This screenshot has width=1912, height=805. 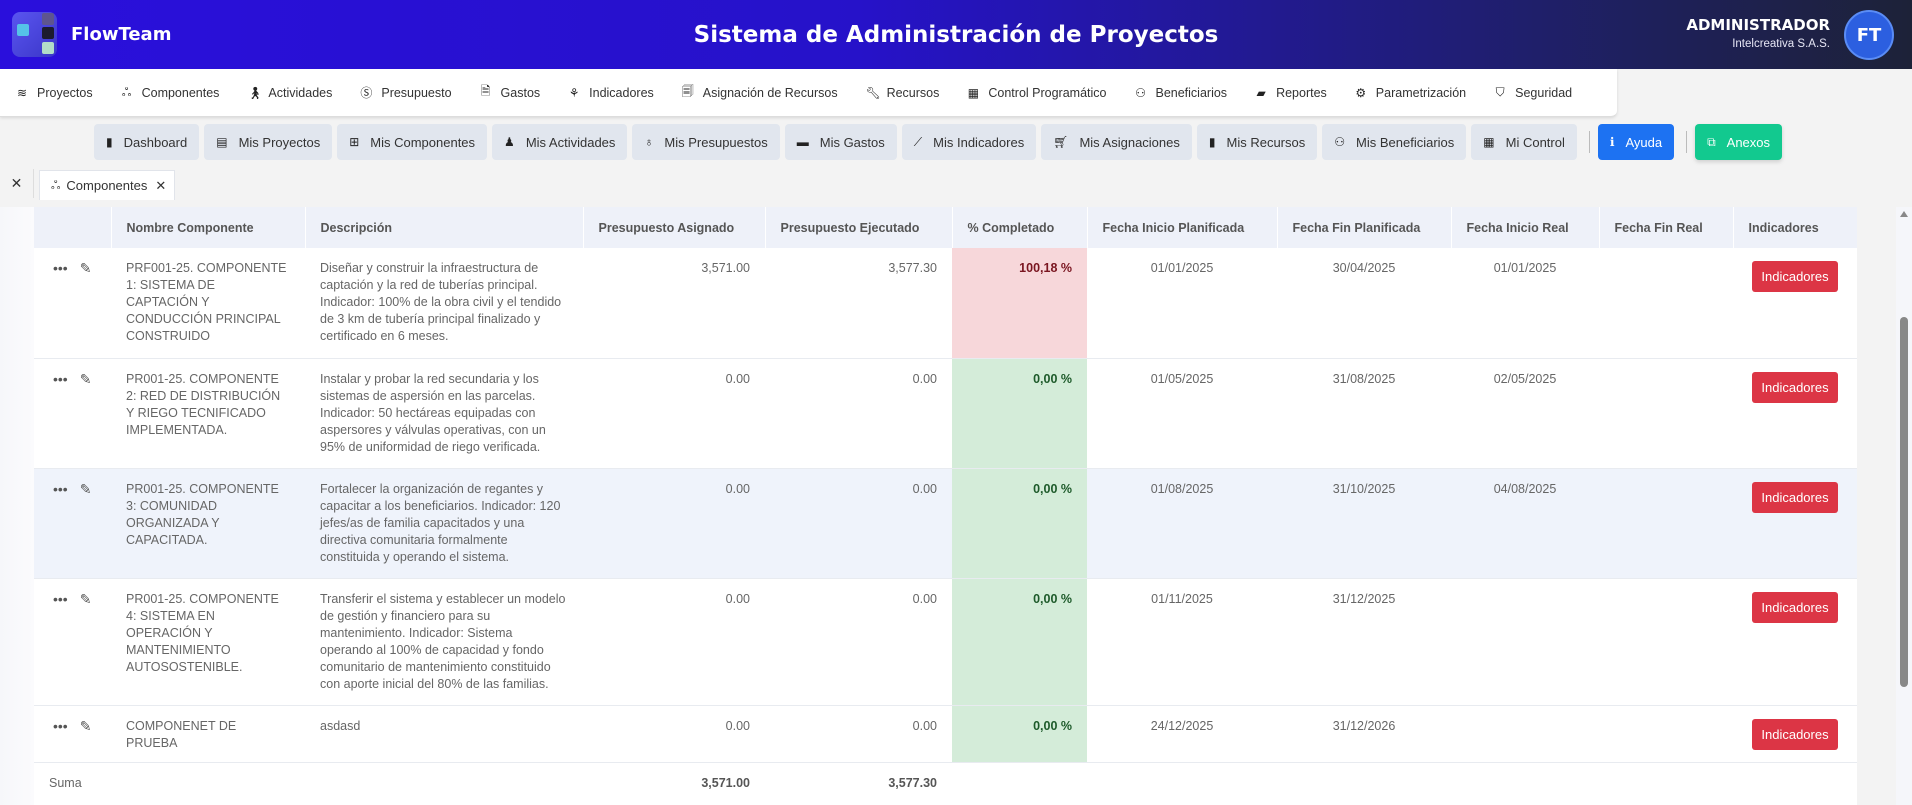 I want to click on mis-proyectos-button: ▤ Mis Proyectos, so click(x=268, y=142).